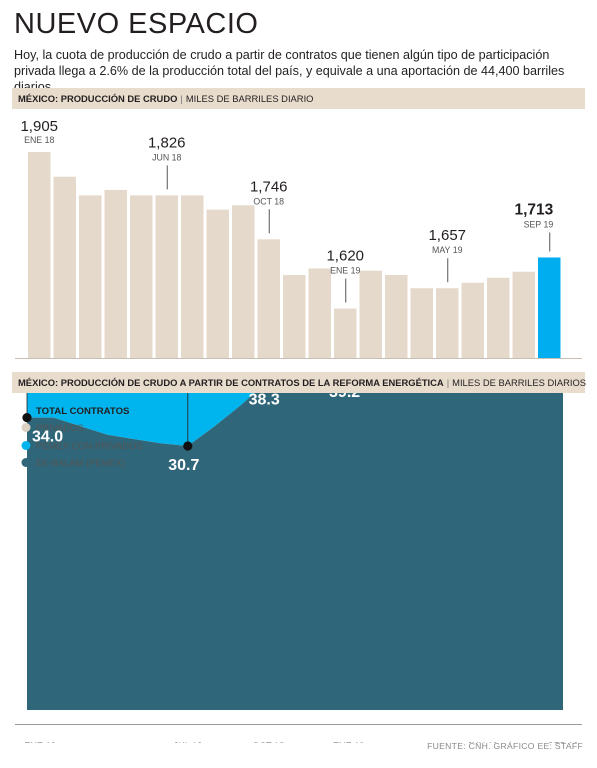 This screenshot has width=597, height=768. Describe the element at coordinates (80, 462) in the screenshot. I see `legend-label-2: EK-BALAM (PEMEX)` at that location.